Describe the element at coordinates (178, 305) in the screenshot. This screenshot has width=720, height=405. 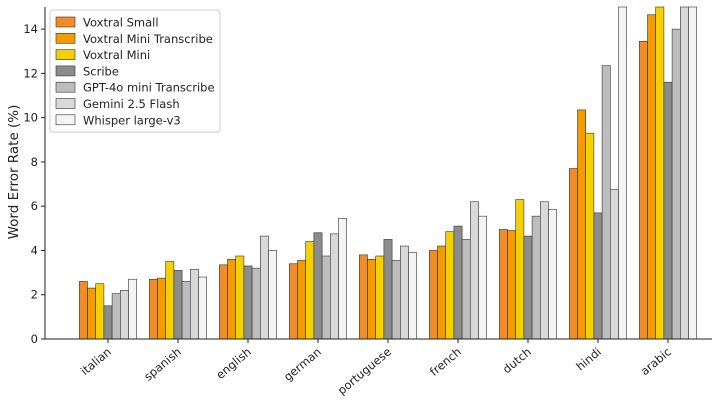
I see `bar-spanish-scribe` at that location.